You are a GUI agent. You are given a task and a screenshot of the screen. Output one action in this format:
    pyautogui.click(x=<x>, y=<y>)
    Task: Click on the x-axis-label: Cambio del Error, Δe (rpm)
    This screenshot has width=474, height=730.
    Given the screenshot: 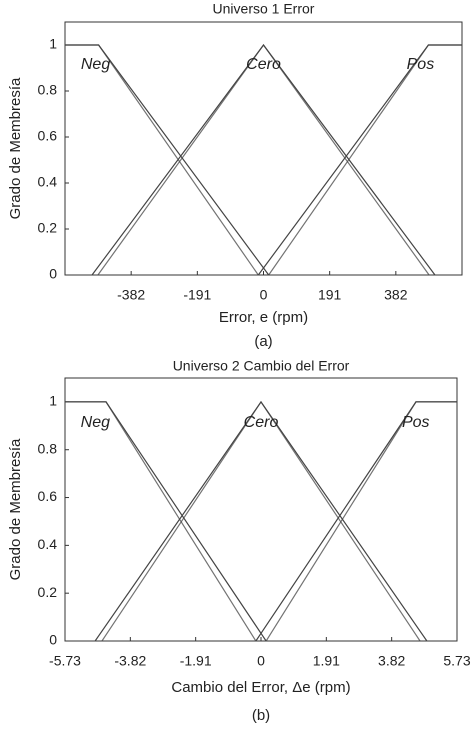 What is the action you would take?
    pyautogui.click(x=260, y=687)
    